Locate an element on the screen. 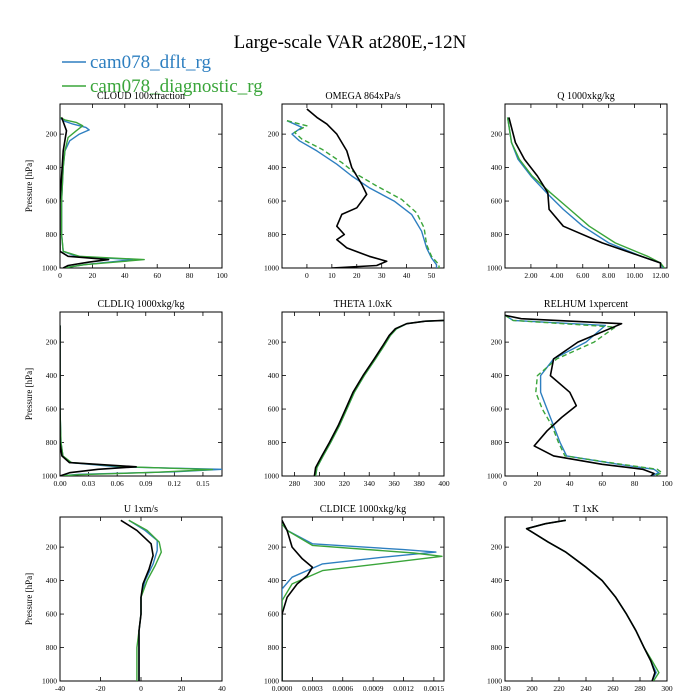  panel-title: T 1xK is located at coordinates (586, 509).